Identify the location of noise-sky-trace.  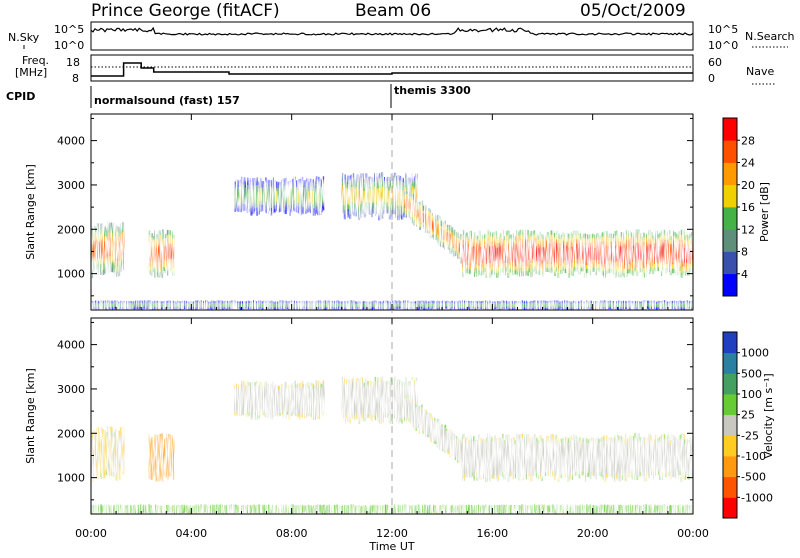
(392, 31).